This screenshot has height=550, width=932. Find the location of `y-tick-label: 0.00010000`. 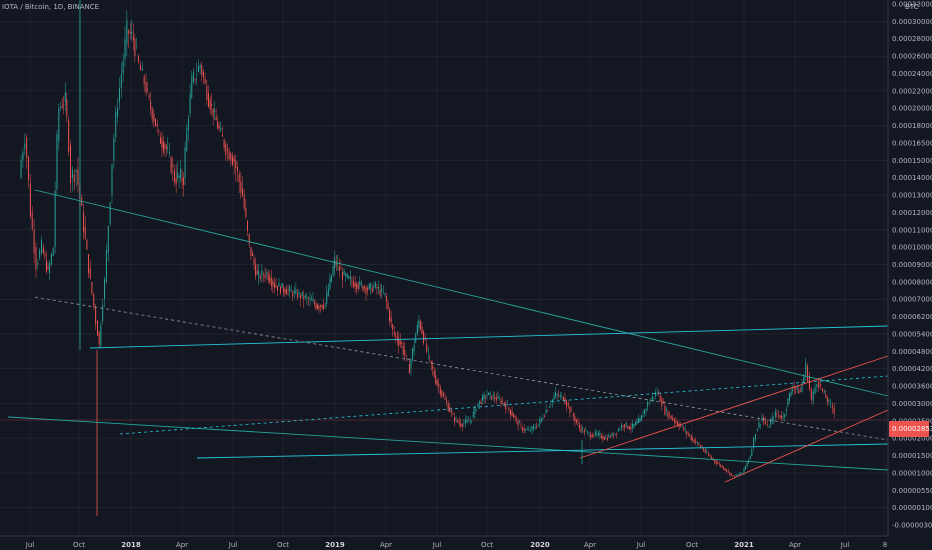

y-tick-label: 0.00010000 is located at coordinates (912, 248).